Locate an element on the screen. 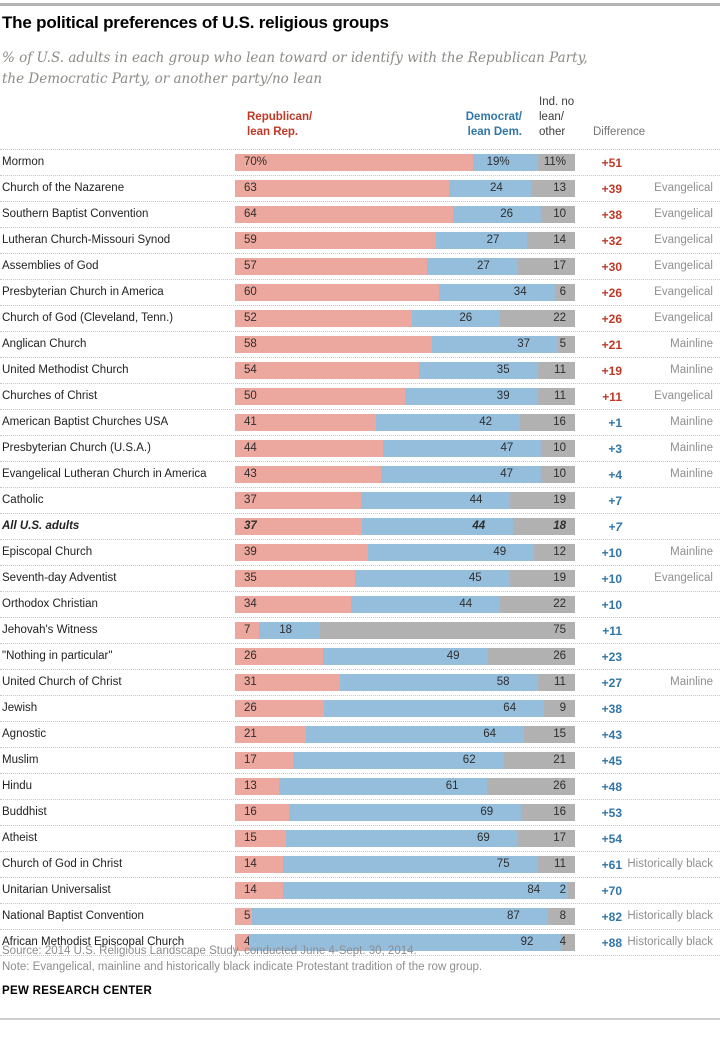 The width and height of the screenshot is (720, 1041). democrat-bar-segment: 34 is located at coordinates (497, 292).